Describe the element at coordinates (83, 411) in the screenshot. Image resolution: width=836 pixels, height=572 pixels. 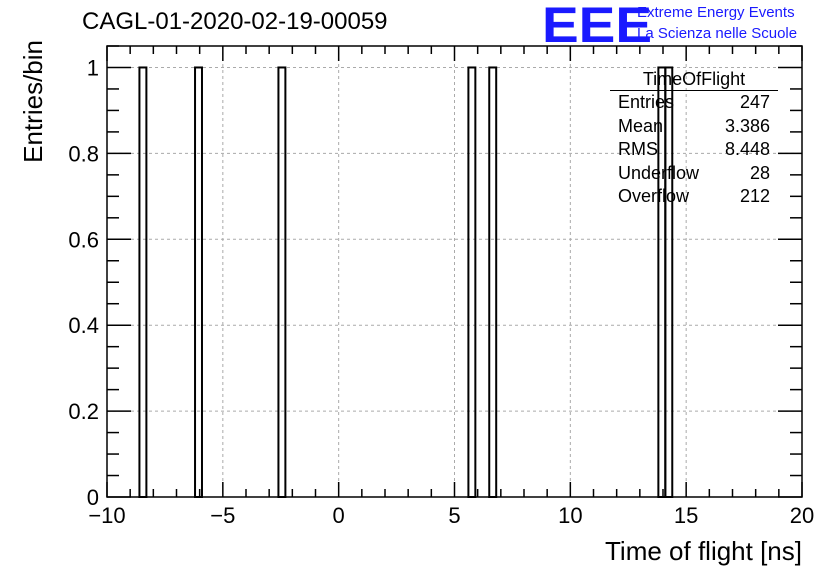
I see `y-tick-label: 0.2` at that location.